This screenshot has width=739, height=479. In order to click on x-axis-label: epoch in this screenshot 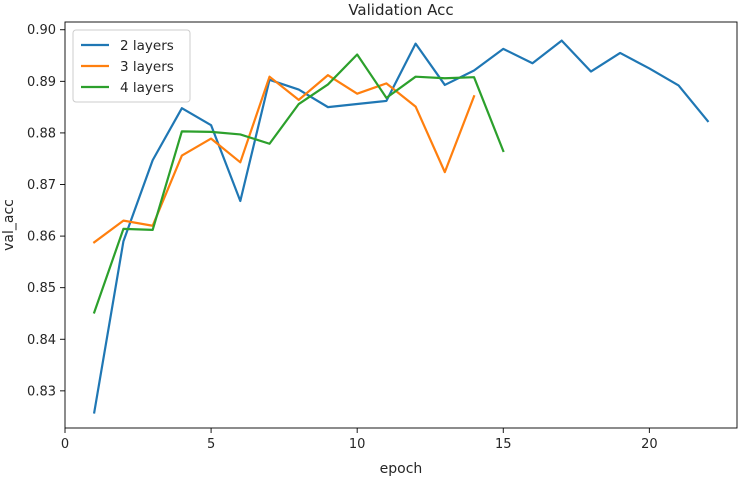, I will do `click(401, 469)`.